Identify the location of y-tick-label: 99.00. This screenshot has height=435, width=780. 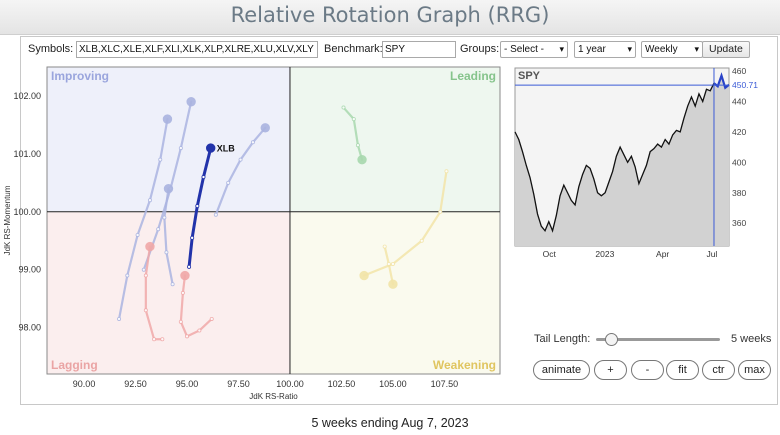
(29, 270).